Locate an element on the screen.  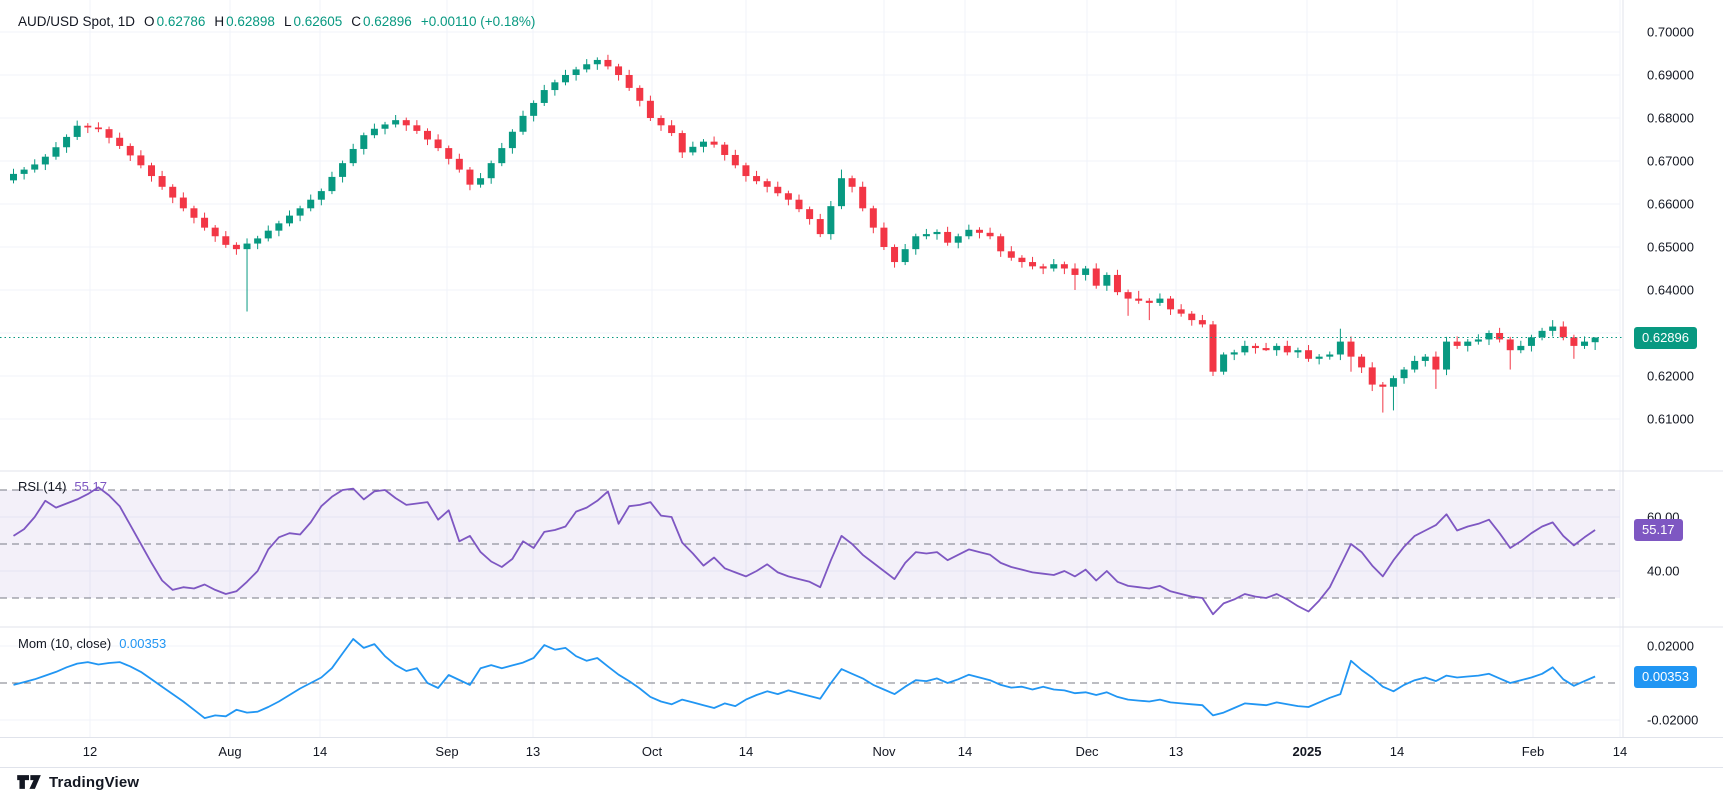
rsi-legend: RSI (14) 55.17 is located at coordinates (62, 486).